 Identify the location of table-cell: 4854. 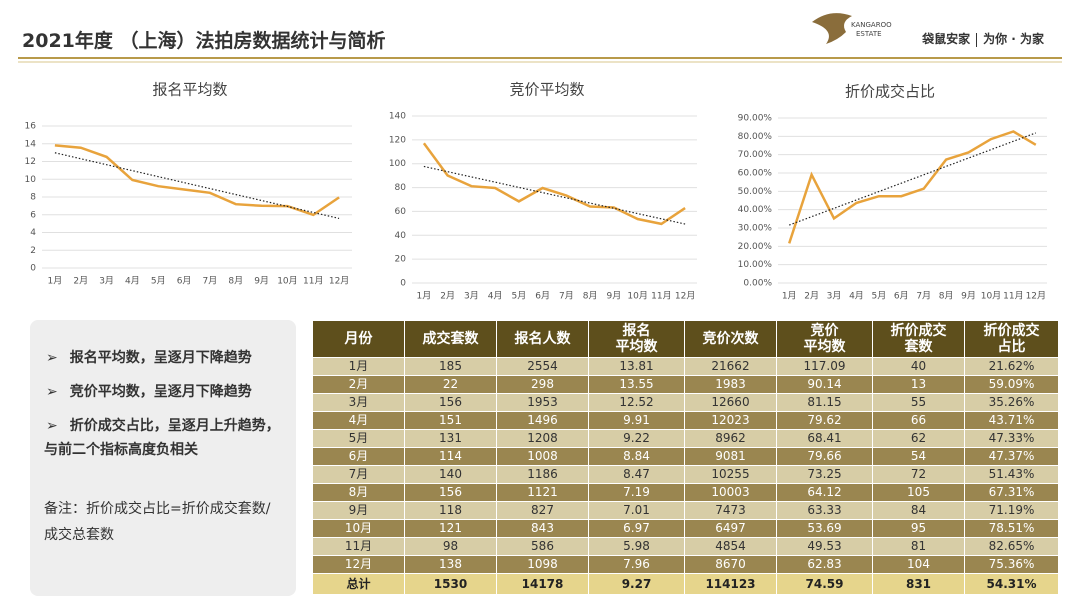
(730, 546).